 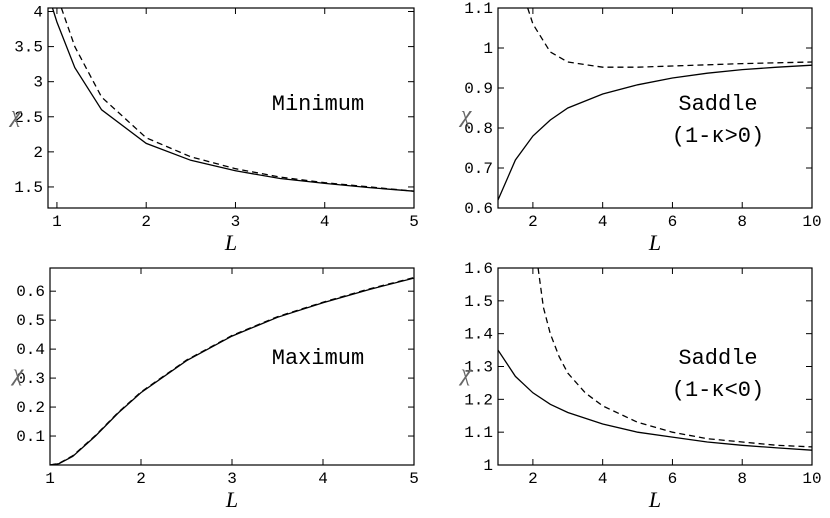 I want to click on y-tick-label: 0.9, so click(x=478, y=89).